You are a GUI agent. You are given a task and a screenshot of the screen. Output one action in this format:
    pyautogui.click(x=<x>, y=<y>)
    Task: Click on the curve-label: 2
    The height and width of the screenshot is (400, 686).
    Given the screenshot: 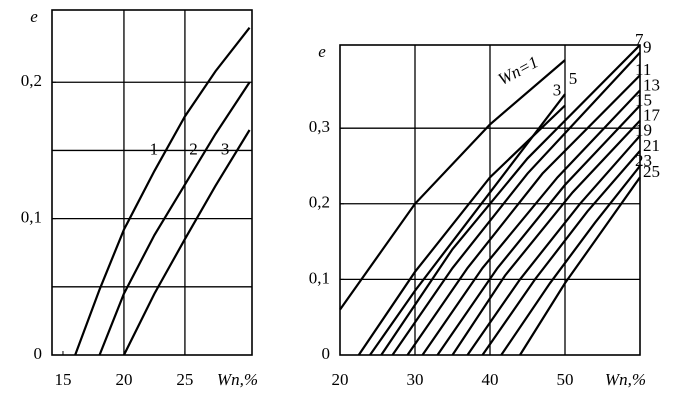 What is the action you would take?
    pyautogui.click(x=193, y=148)
    